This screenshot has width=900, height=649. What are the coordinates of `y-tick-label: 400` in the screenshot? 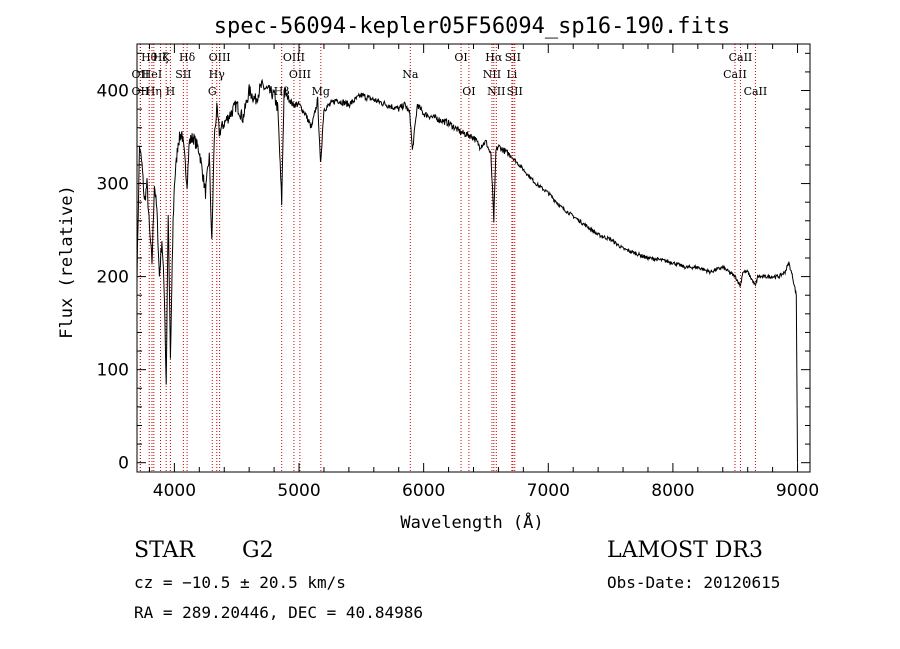 It's located at (113, 92).